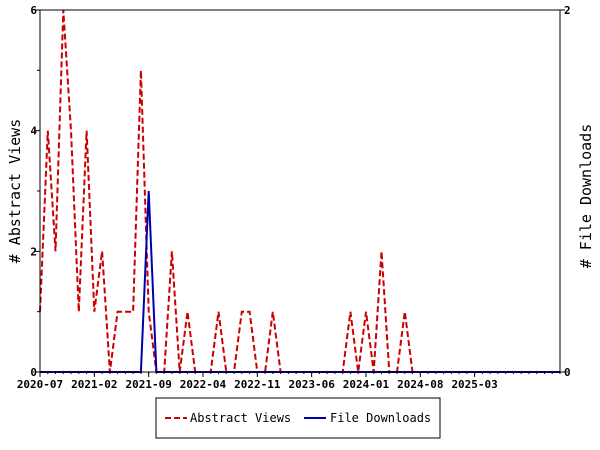 The image size is (600, 450). Describe the element at coordinates (257, 384) in the screenshot. I see `x-tick-label: 2022-11` at that location.